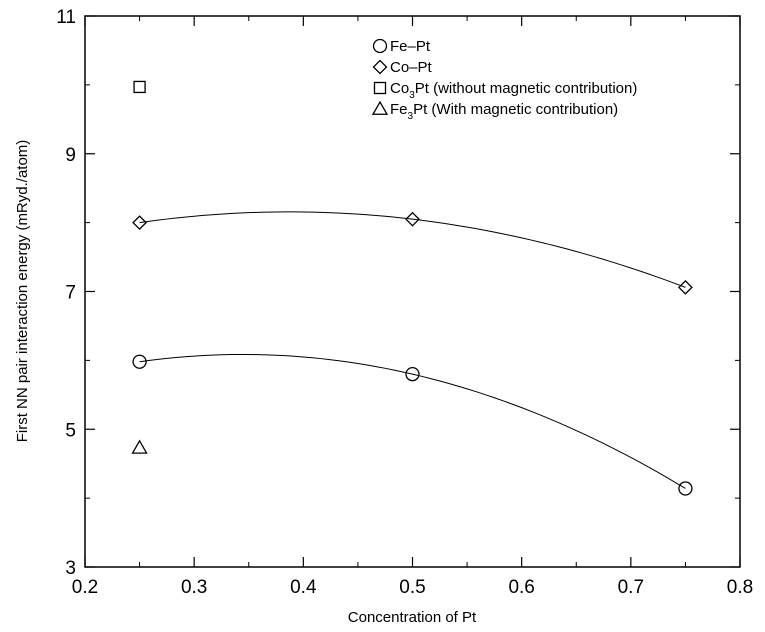 The image size is (765, 632). What do you see at coordinates (380, 107) in the screenshot?
I see `legend-triangle-marker` at bounding box center [380, 107].